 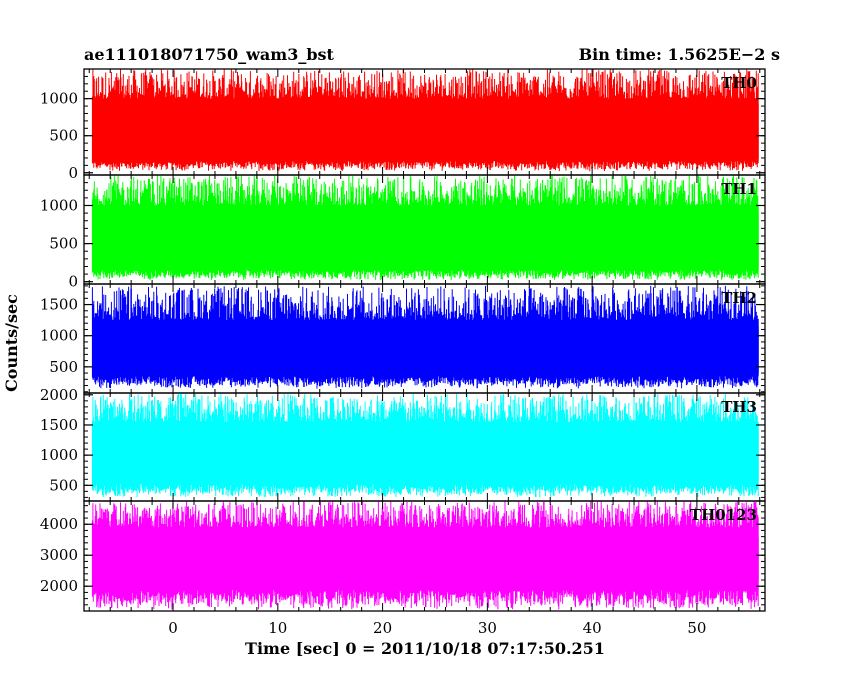 What do you see at coordinates (425, 132) in the screenshot?
I see `series-core-th0` at bounding box center [425, 132].